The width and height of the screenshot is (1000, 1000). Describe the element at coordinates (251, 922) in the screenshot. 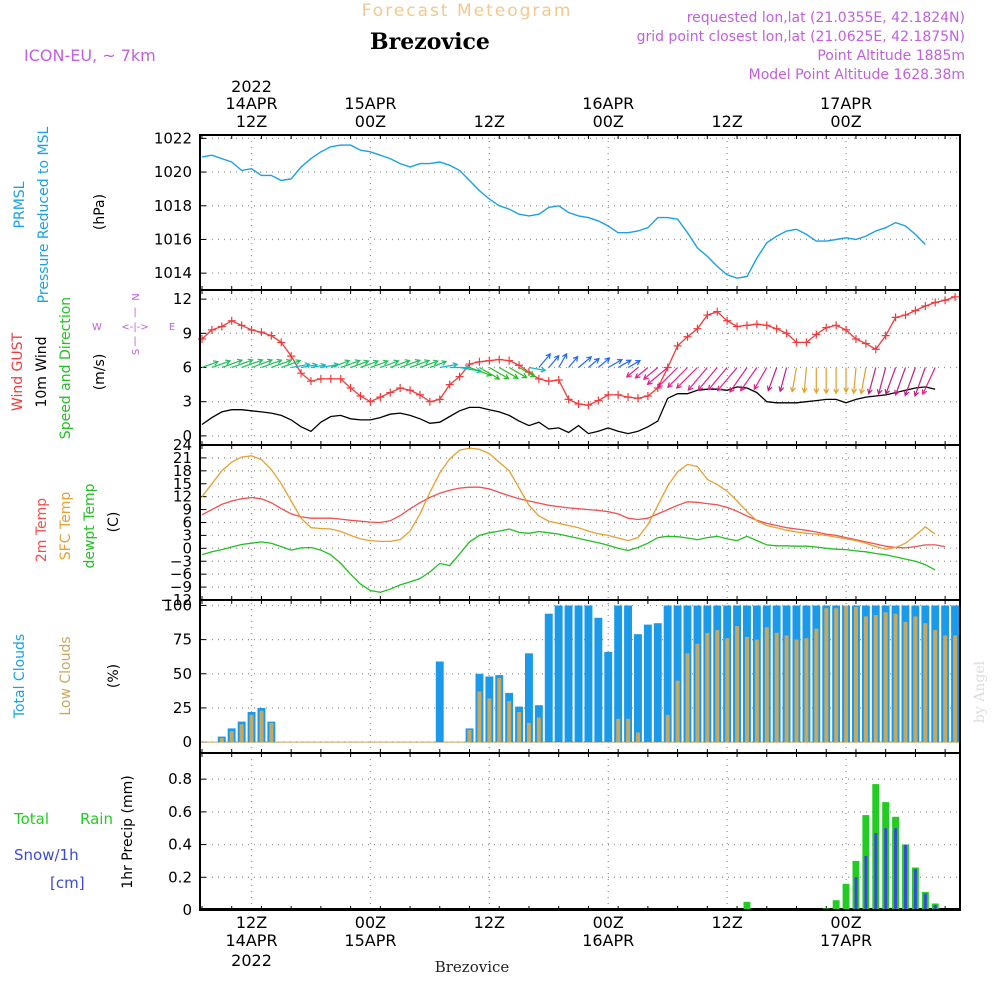

I see `bottom-hour-label-0: 12Z` at that location.